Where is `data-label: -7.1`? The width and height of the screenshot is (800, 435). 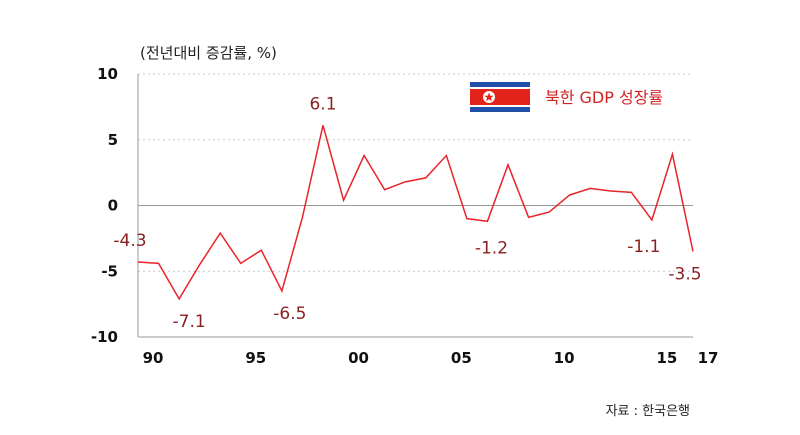
data-label: -7.1 is located at coordinates (189, 322).